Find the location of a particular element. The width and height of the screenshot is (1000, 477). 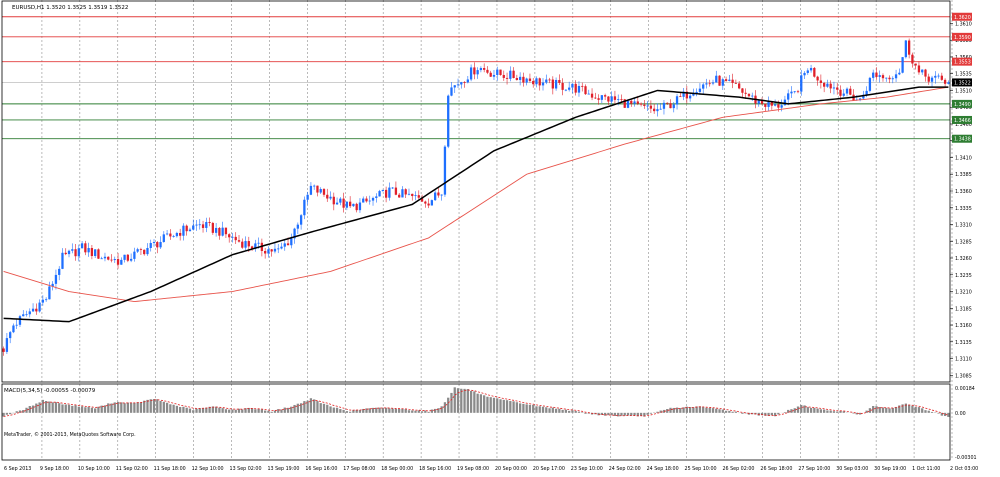

time-tick-label: 12 Sep 10:00 is located at coordinates (208, 469).